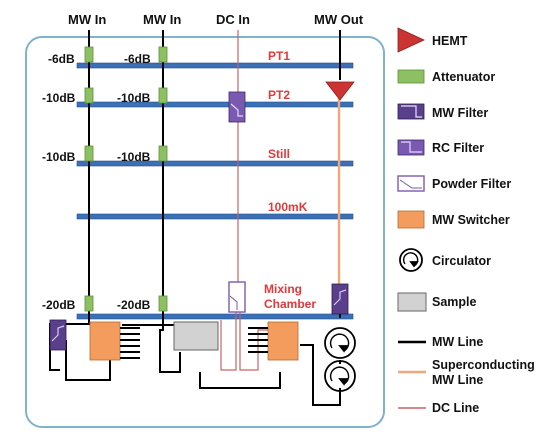 This screenshot has width=556, height=440. I want to click on stage-label-chamber: Chamber, so click(290, 304).